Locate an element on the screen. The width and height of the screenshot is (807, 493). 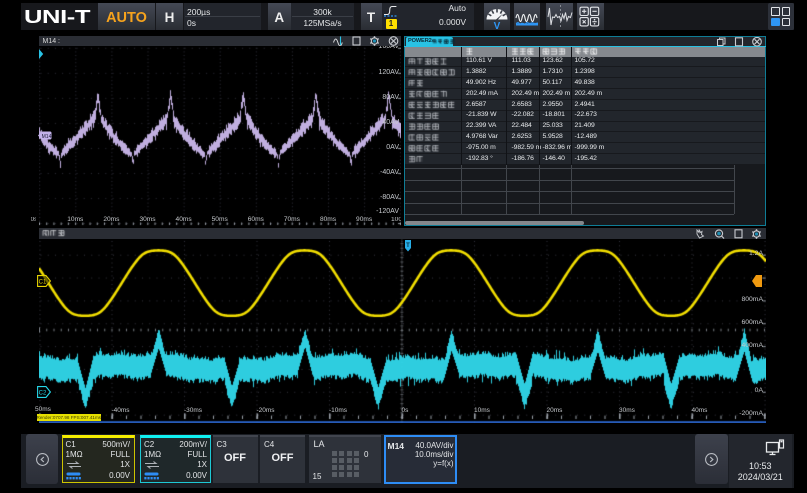
svg-text: C2 is located at coordinates (43, 393).